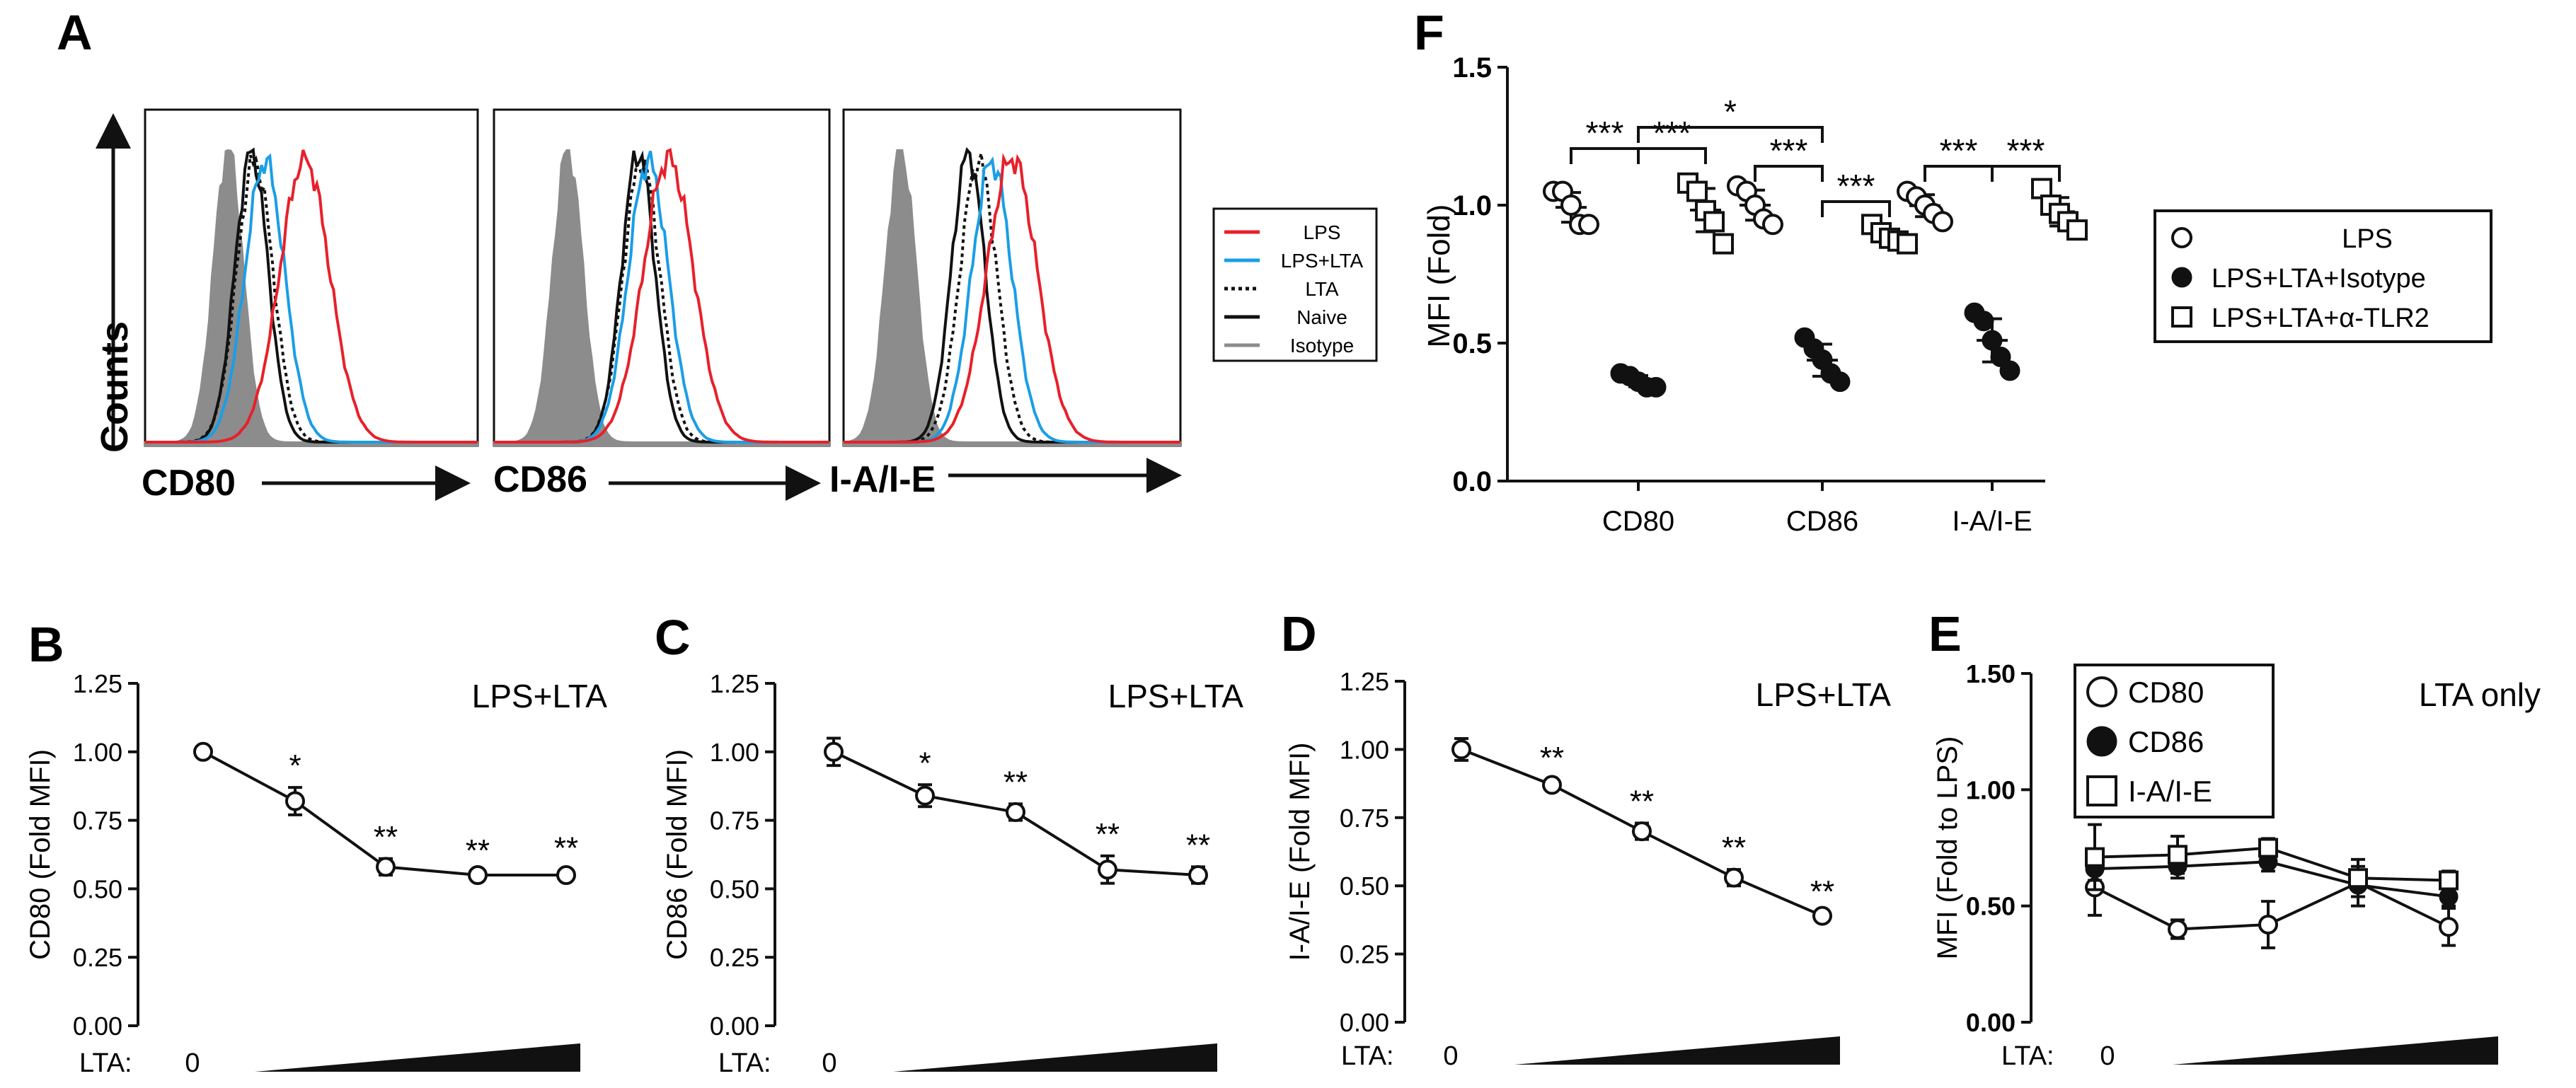  What do you see at coordinates (1472, 67) in the screenshot?
I see `f-ytick-label-3: 1.5` at bounding box center [1472, 67].